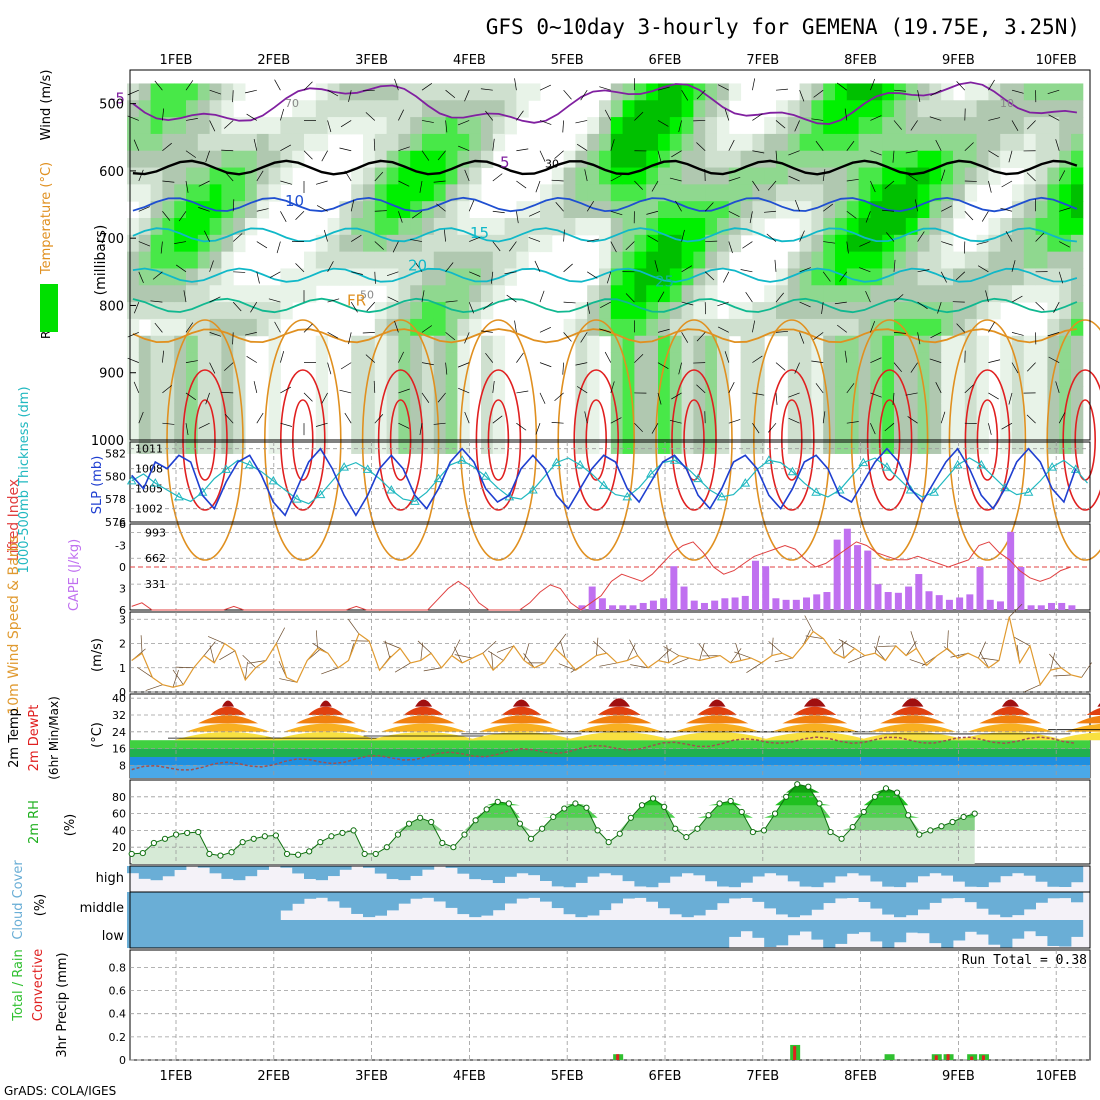 This screenshot has height=1100, width=1100. What do you see at coordinates (633, 647) in the screenshot?
I see `wind-barb-10m` at bounding box center [633, 647].